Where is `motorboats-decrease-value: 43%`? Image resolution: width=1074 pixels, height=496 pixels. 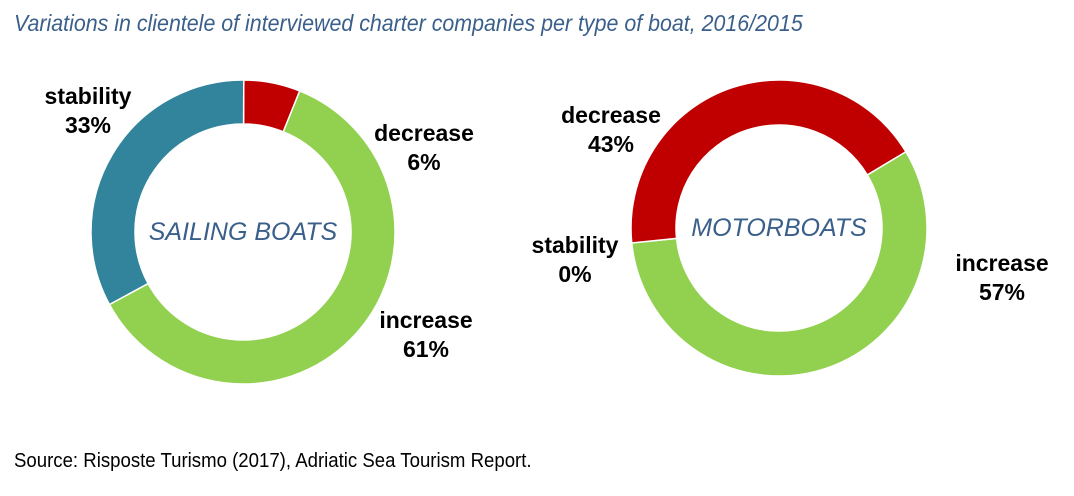
motorboats-decrease-value: 43% is located at coordinates (611, 144).